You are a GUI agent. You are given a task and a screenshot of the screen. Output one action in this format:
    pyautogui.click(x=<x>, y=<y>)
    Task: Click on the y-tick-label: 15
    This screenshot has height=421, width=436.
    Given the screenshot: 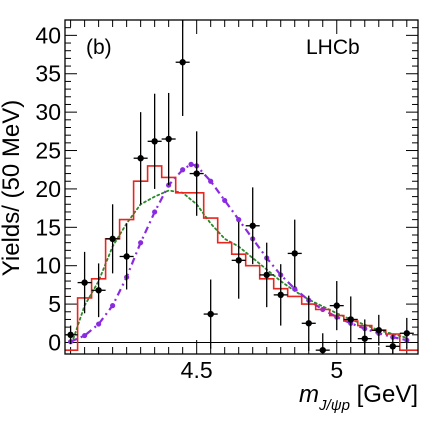 What is the action you would take?
    pyautogui.click(x=48, y=227)
    